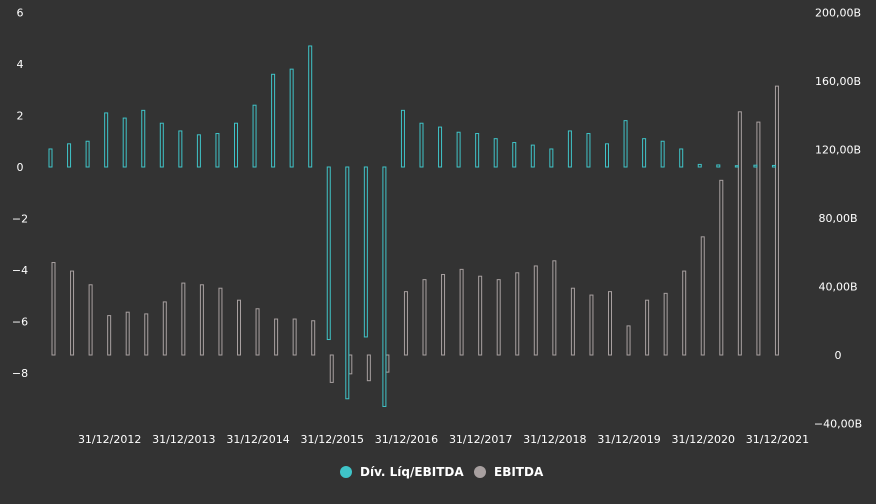  Describe the element at coordinates (20, 167) in the screenshot. I see `left-axis-tick-label: 0` at that location.